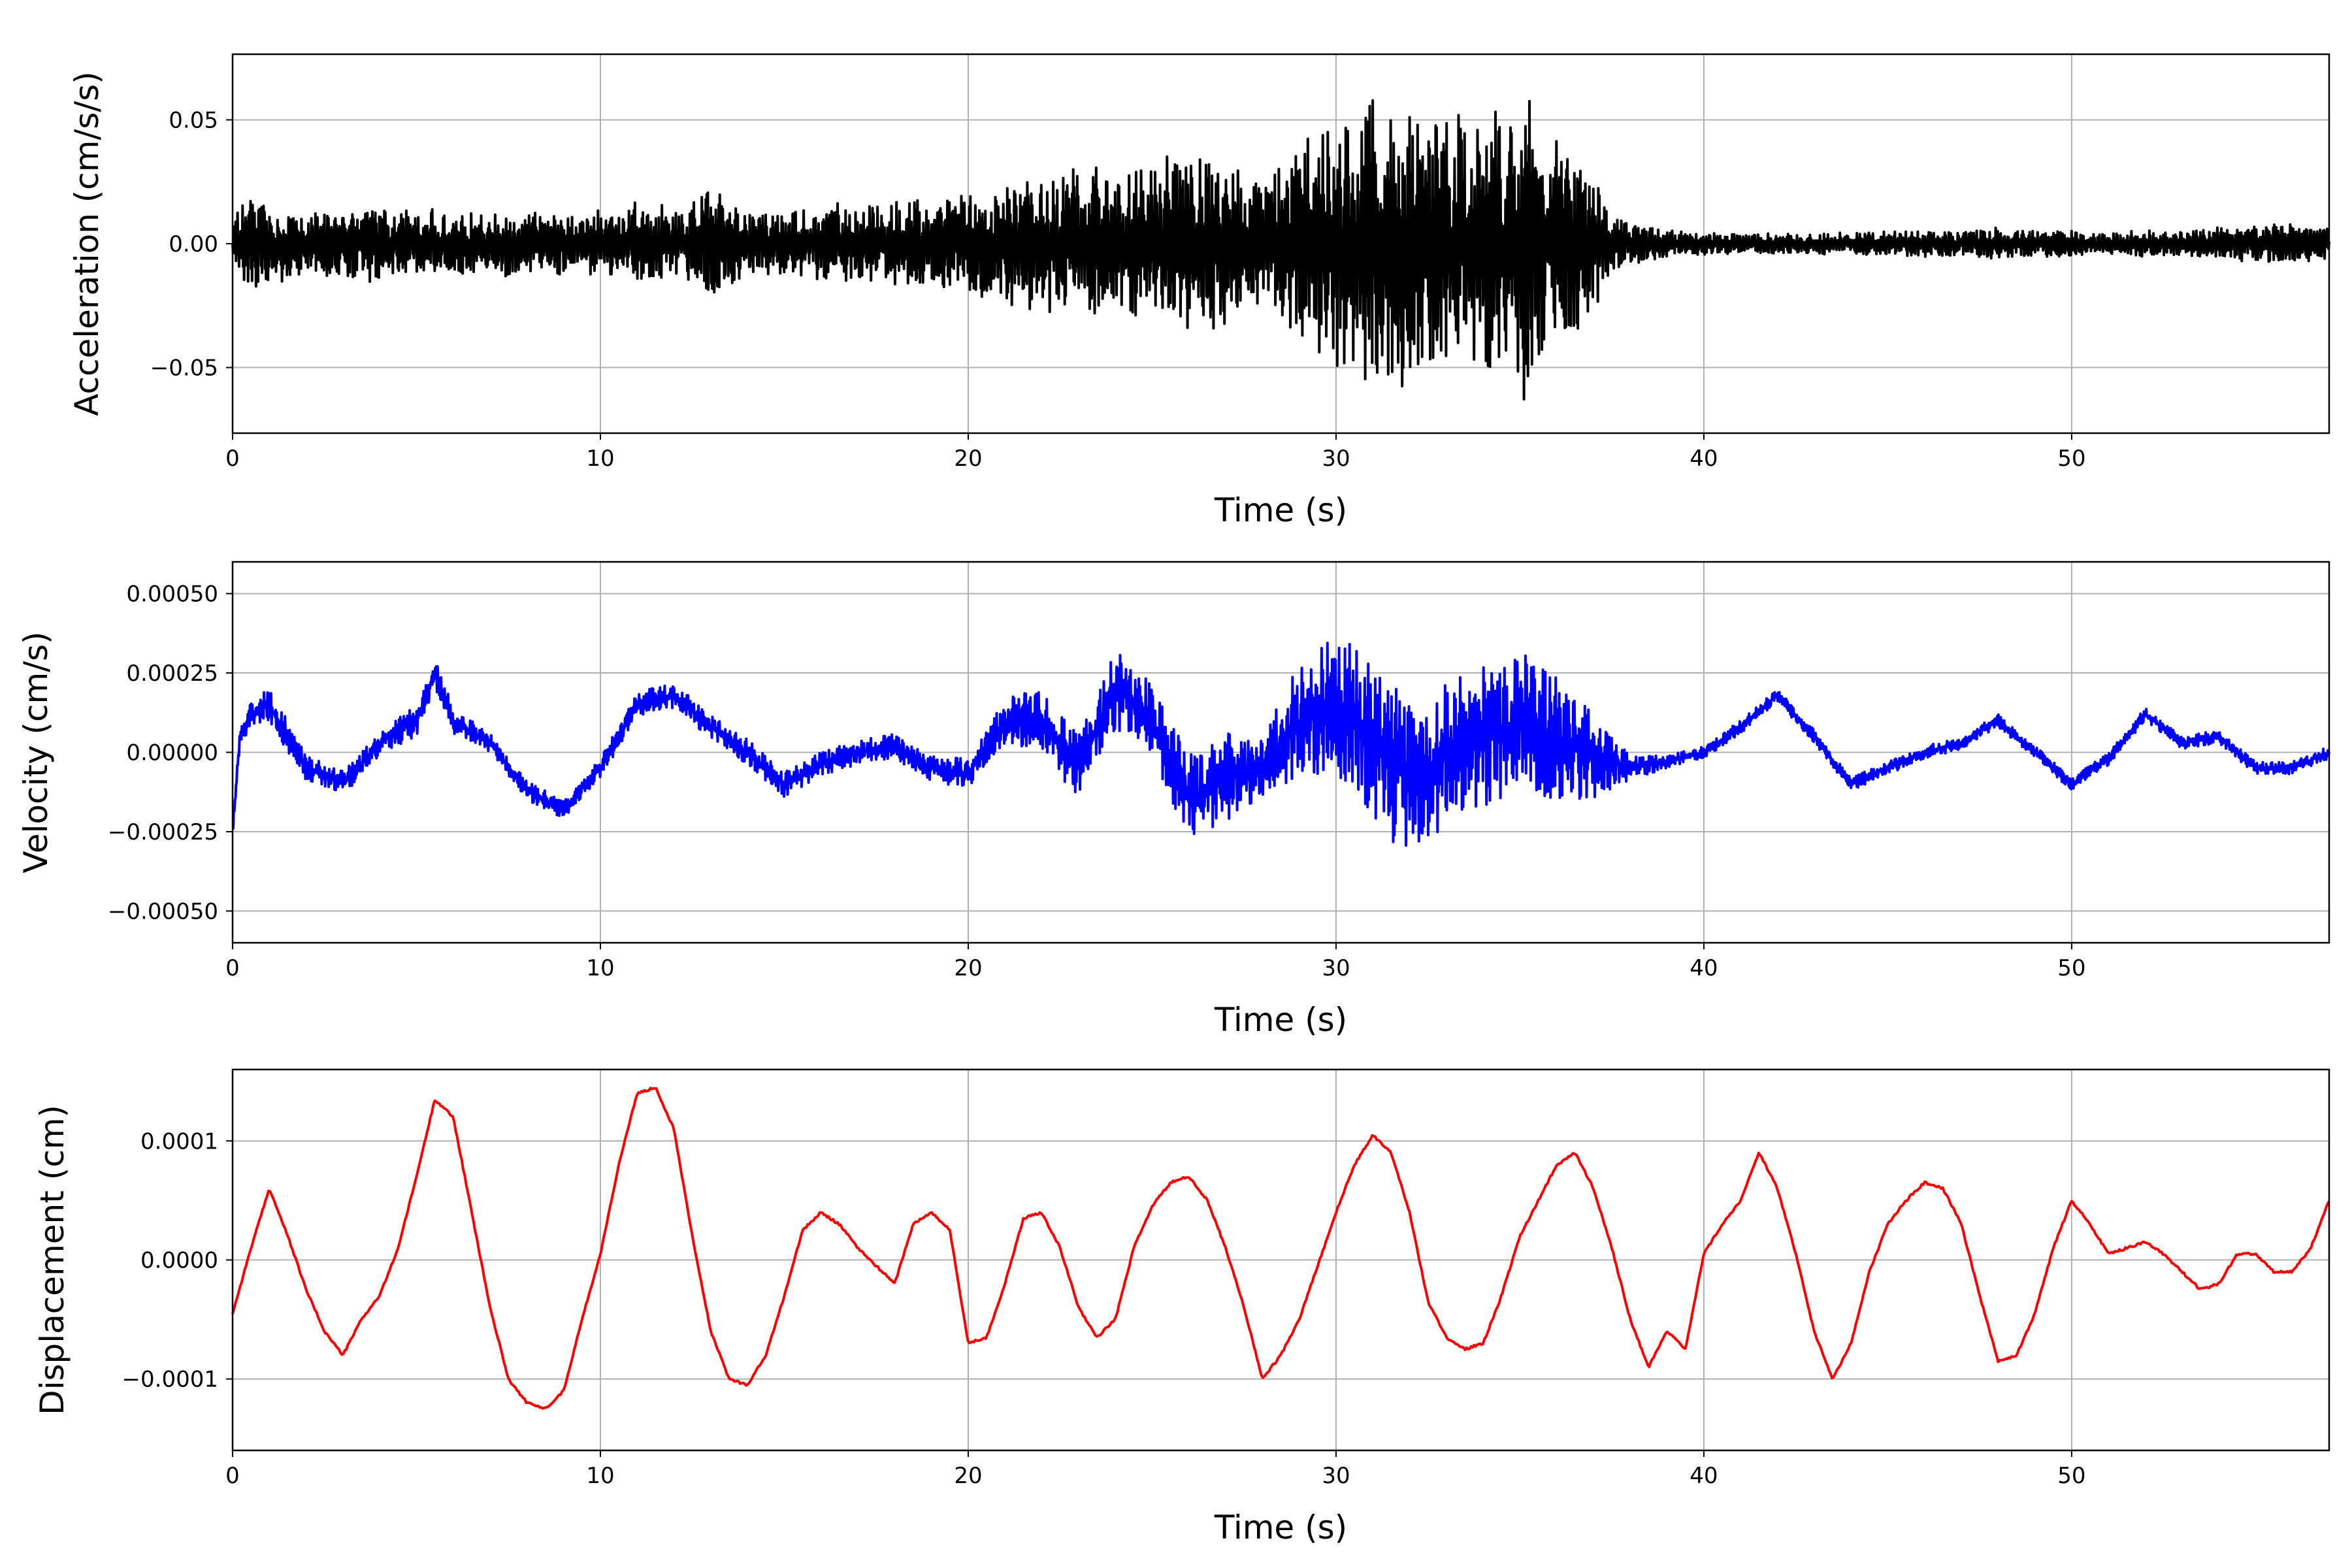 Image resolution: width=2352 pixels, height=1568 pixels. What do you see at coordinates (1704, 968) in the screenshot?
I see `velocity-x-tick-label: 40` at bounding box center [1704, 968].